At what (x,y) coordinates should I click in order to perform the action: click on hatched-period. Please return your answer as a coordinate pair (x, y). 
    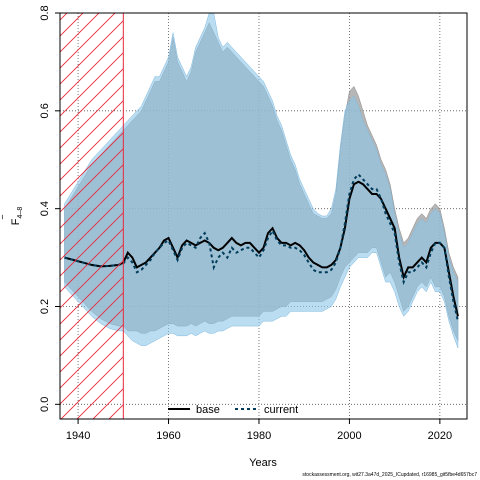
    Looking at the image, I should click on (92, 216).